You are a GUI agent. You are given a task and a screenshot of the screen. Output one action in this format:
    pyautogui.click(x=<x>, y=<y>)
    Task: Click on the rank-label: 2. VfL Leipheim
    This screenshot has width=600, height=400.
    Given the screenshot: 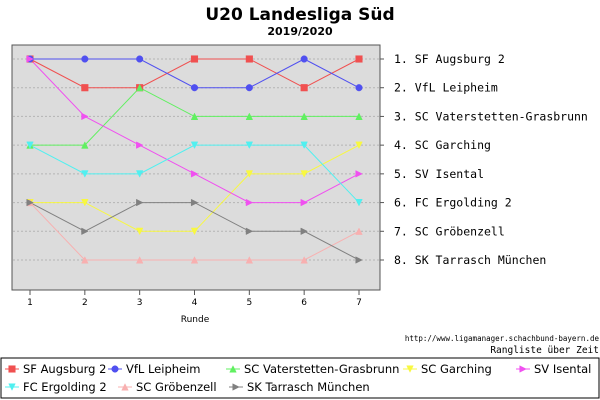 What is the action you would take?
    pyautogui.click(x=446, y=88)
    